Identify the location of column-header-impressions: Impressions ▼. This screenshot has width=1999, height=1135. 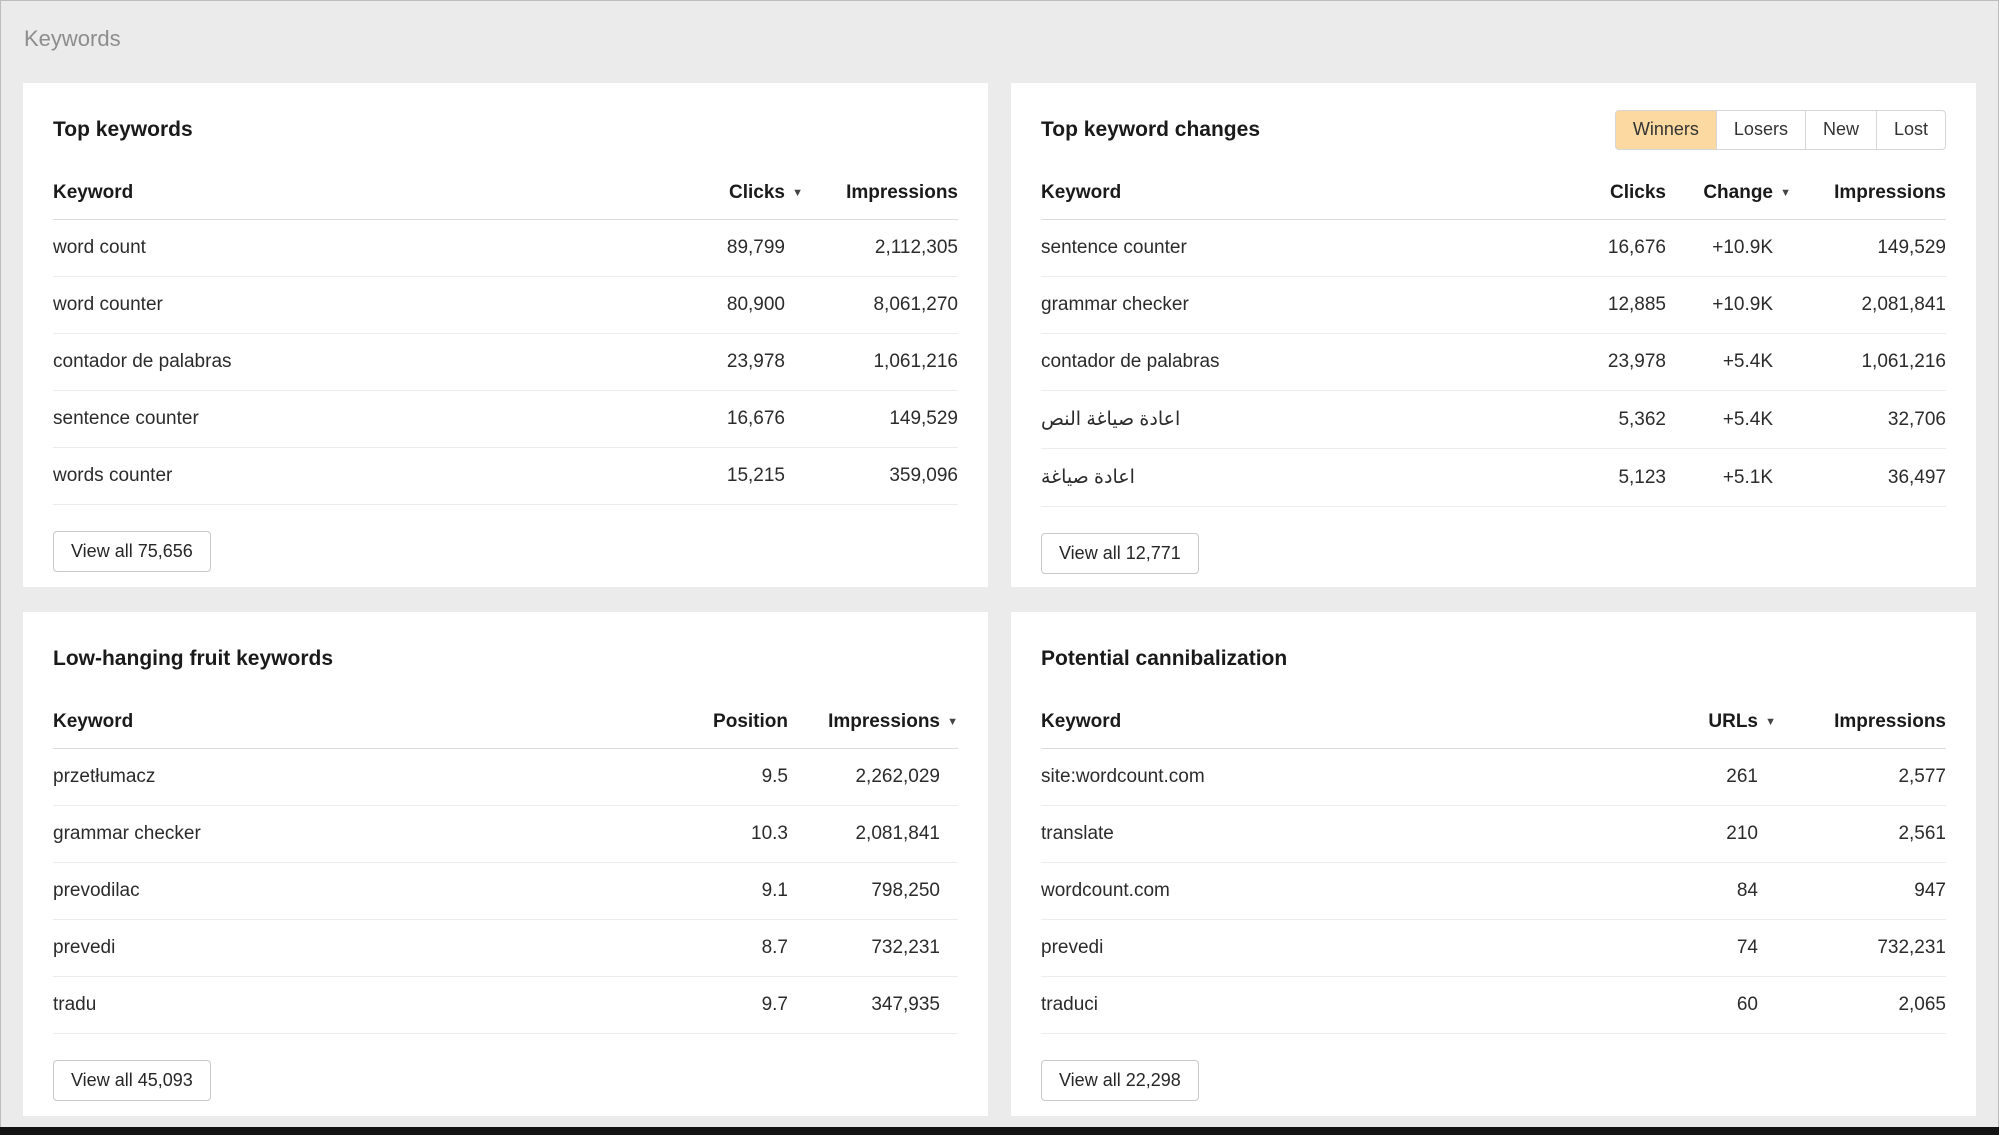
(873, 723).